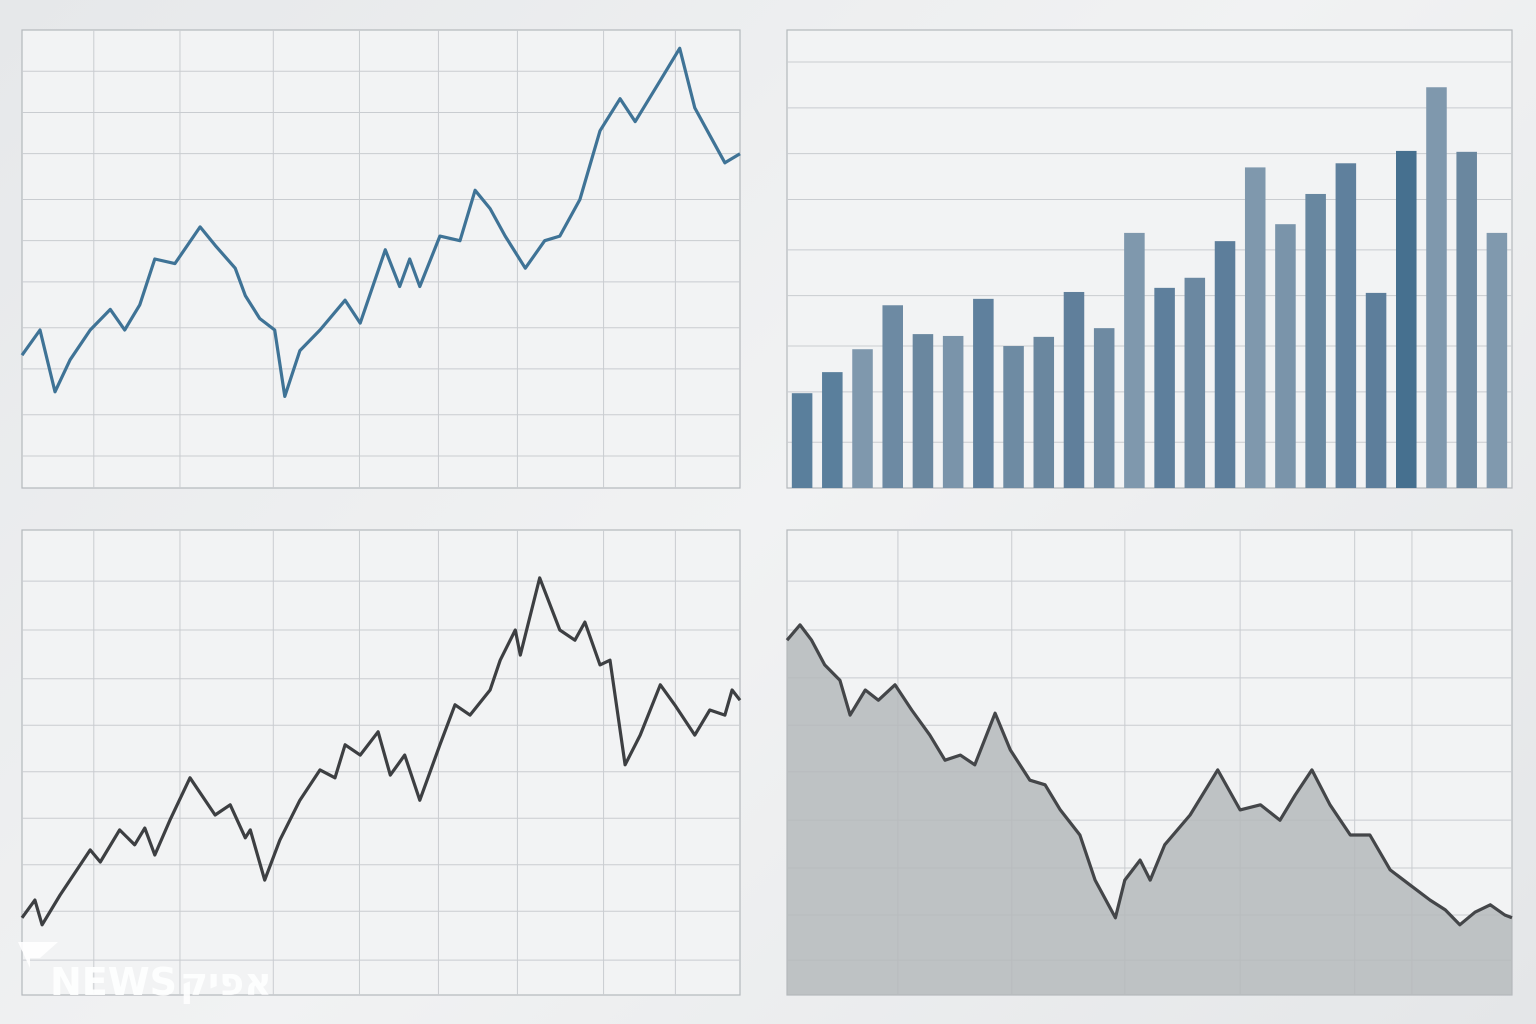 This screenshot has width=1536, height=1024. Describe the element at coordinates (113, 982) in the screenshot. I see `watermark-latin: NEWS` at that location.